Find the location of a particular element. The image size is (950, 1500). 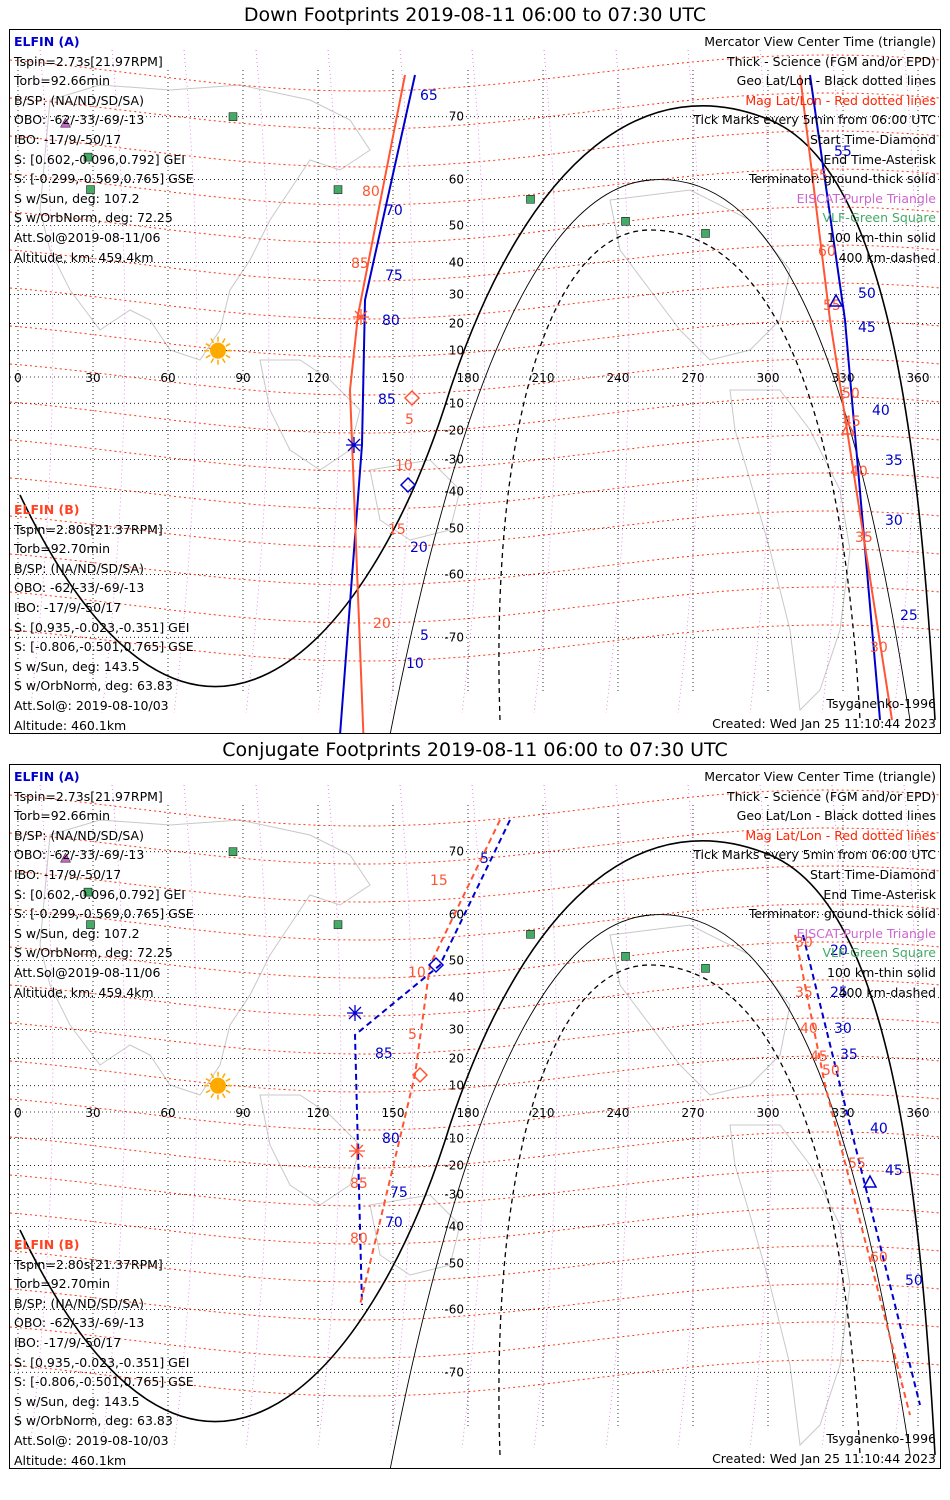

lon-tick-label: 90 is located at coordinates (242, 378).